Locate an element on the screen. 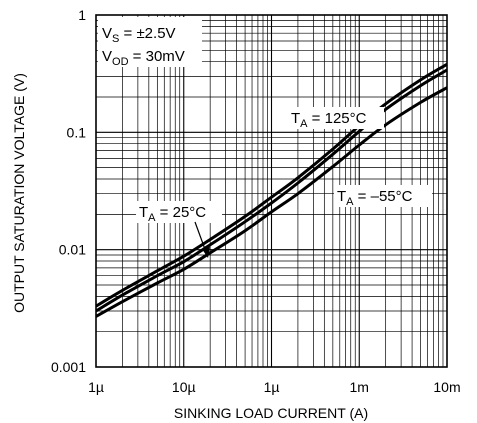  y-tick-label: 1 is located at coordinates (82, 15).